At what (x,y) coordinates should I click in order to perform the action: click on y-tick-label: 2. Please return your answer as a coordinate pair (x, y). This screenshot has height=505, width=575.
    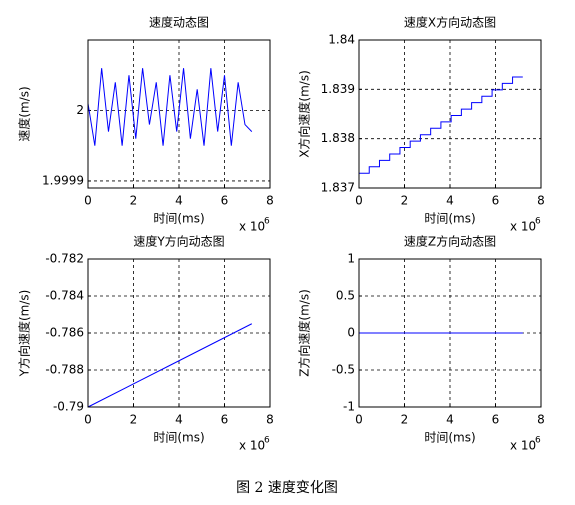
    Looking at the image, I should click on (80, 110).